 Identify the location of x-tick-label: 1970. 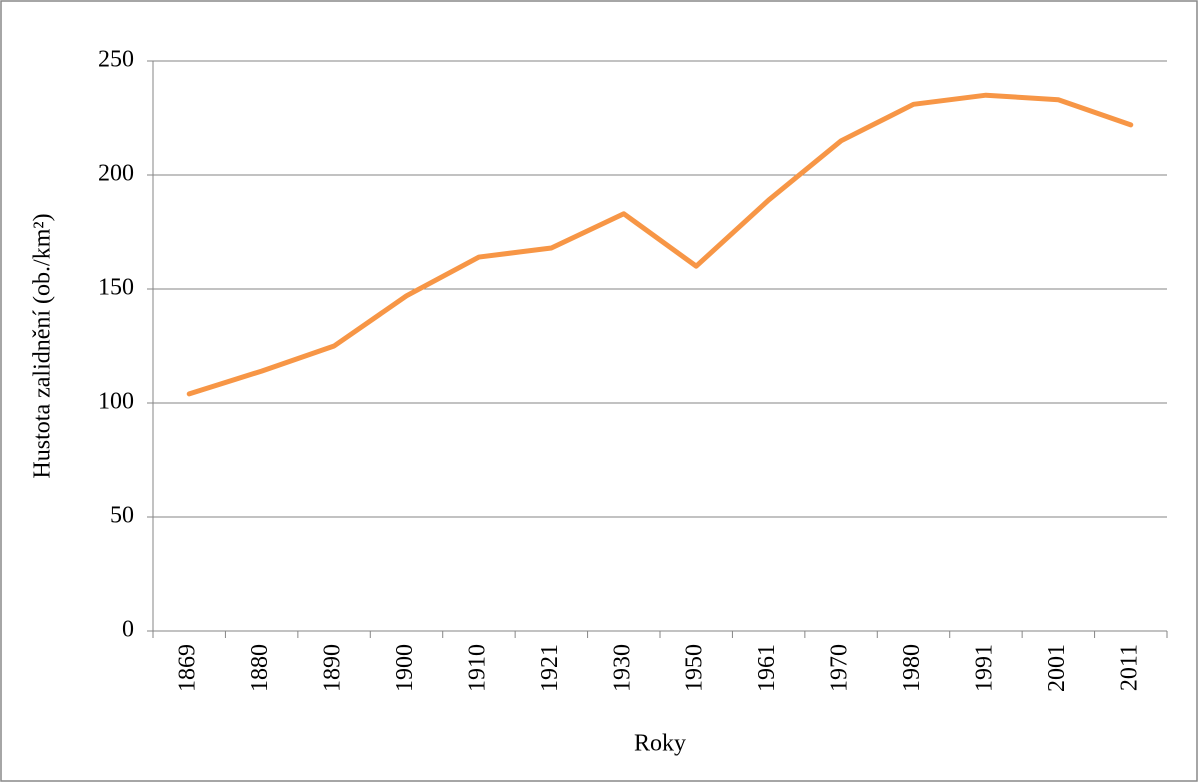
(840, 668).